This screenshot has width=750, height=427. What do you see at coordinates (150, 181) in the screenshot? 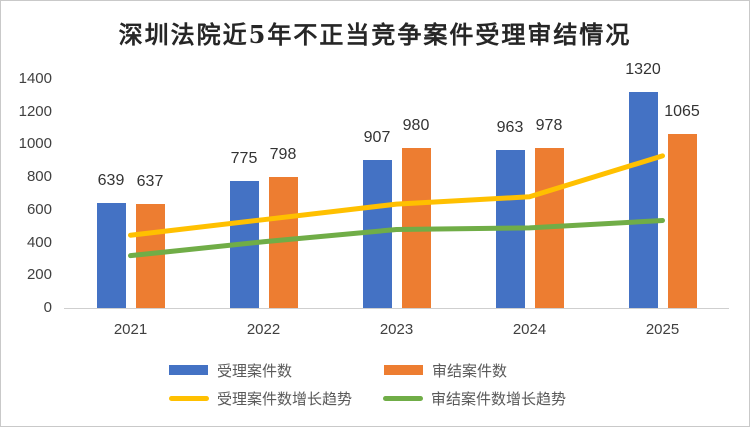
I see `value-label-concluded-2021: 637` at bounding box center [150, 181].